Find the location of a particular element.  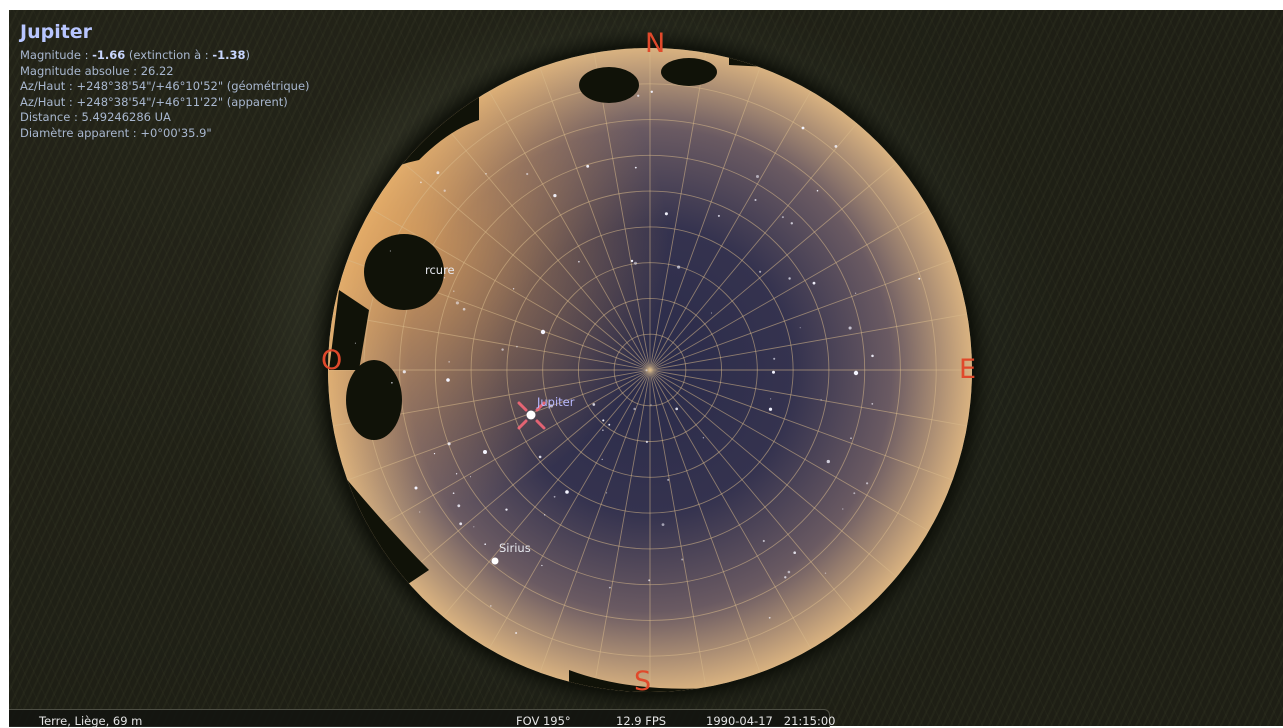

fps-text: 12.9 FPS is located at coordinates (641, 721).